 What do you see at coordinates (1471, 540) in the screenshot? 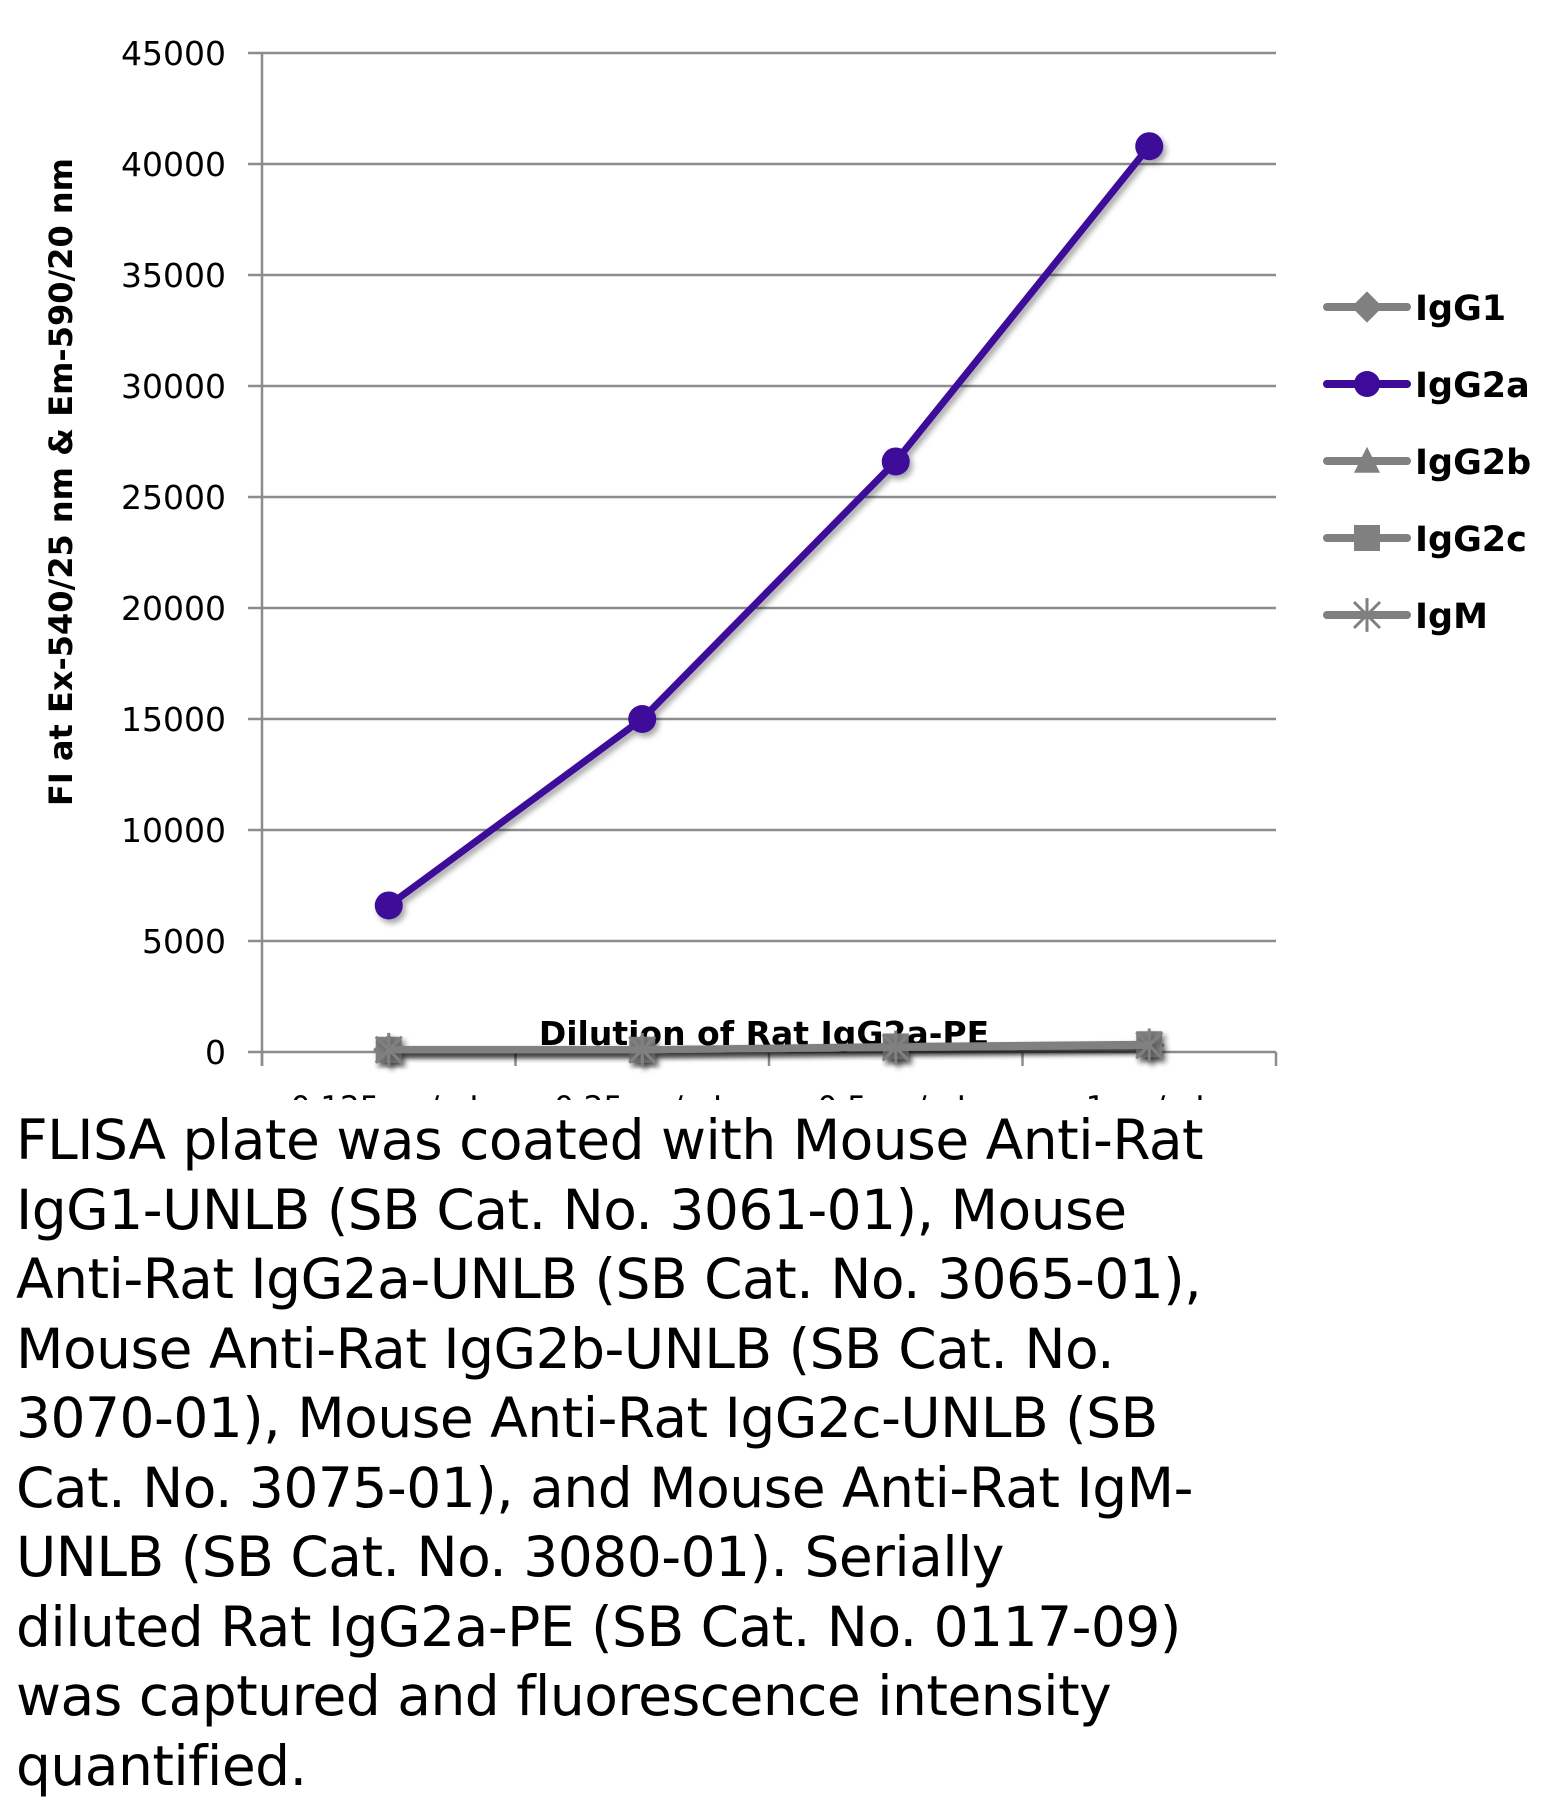
I see `legend-label: IgG2c` at bounding box center [1471, 540].